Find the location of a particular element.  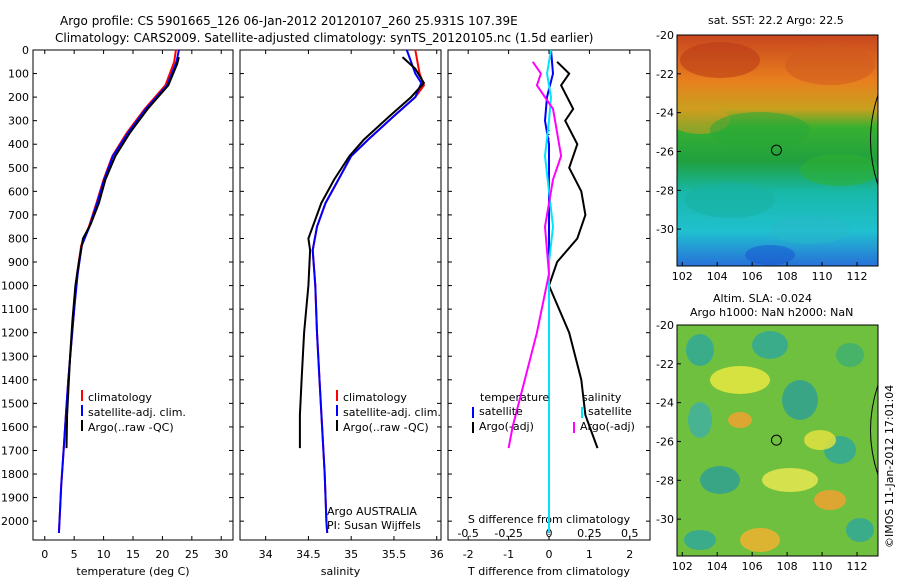

y-tick-label: 1600 is located at coordinates (15, 427).